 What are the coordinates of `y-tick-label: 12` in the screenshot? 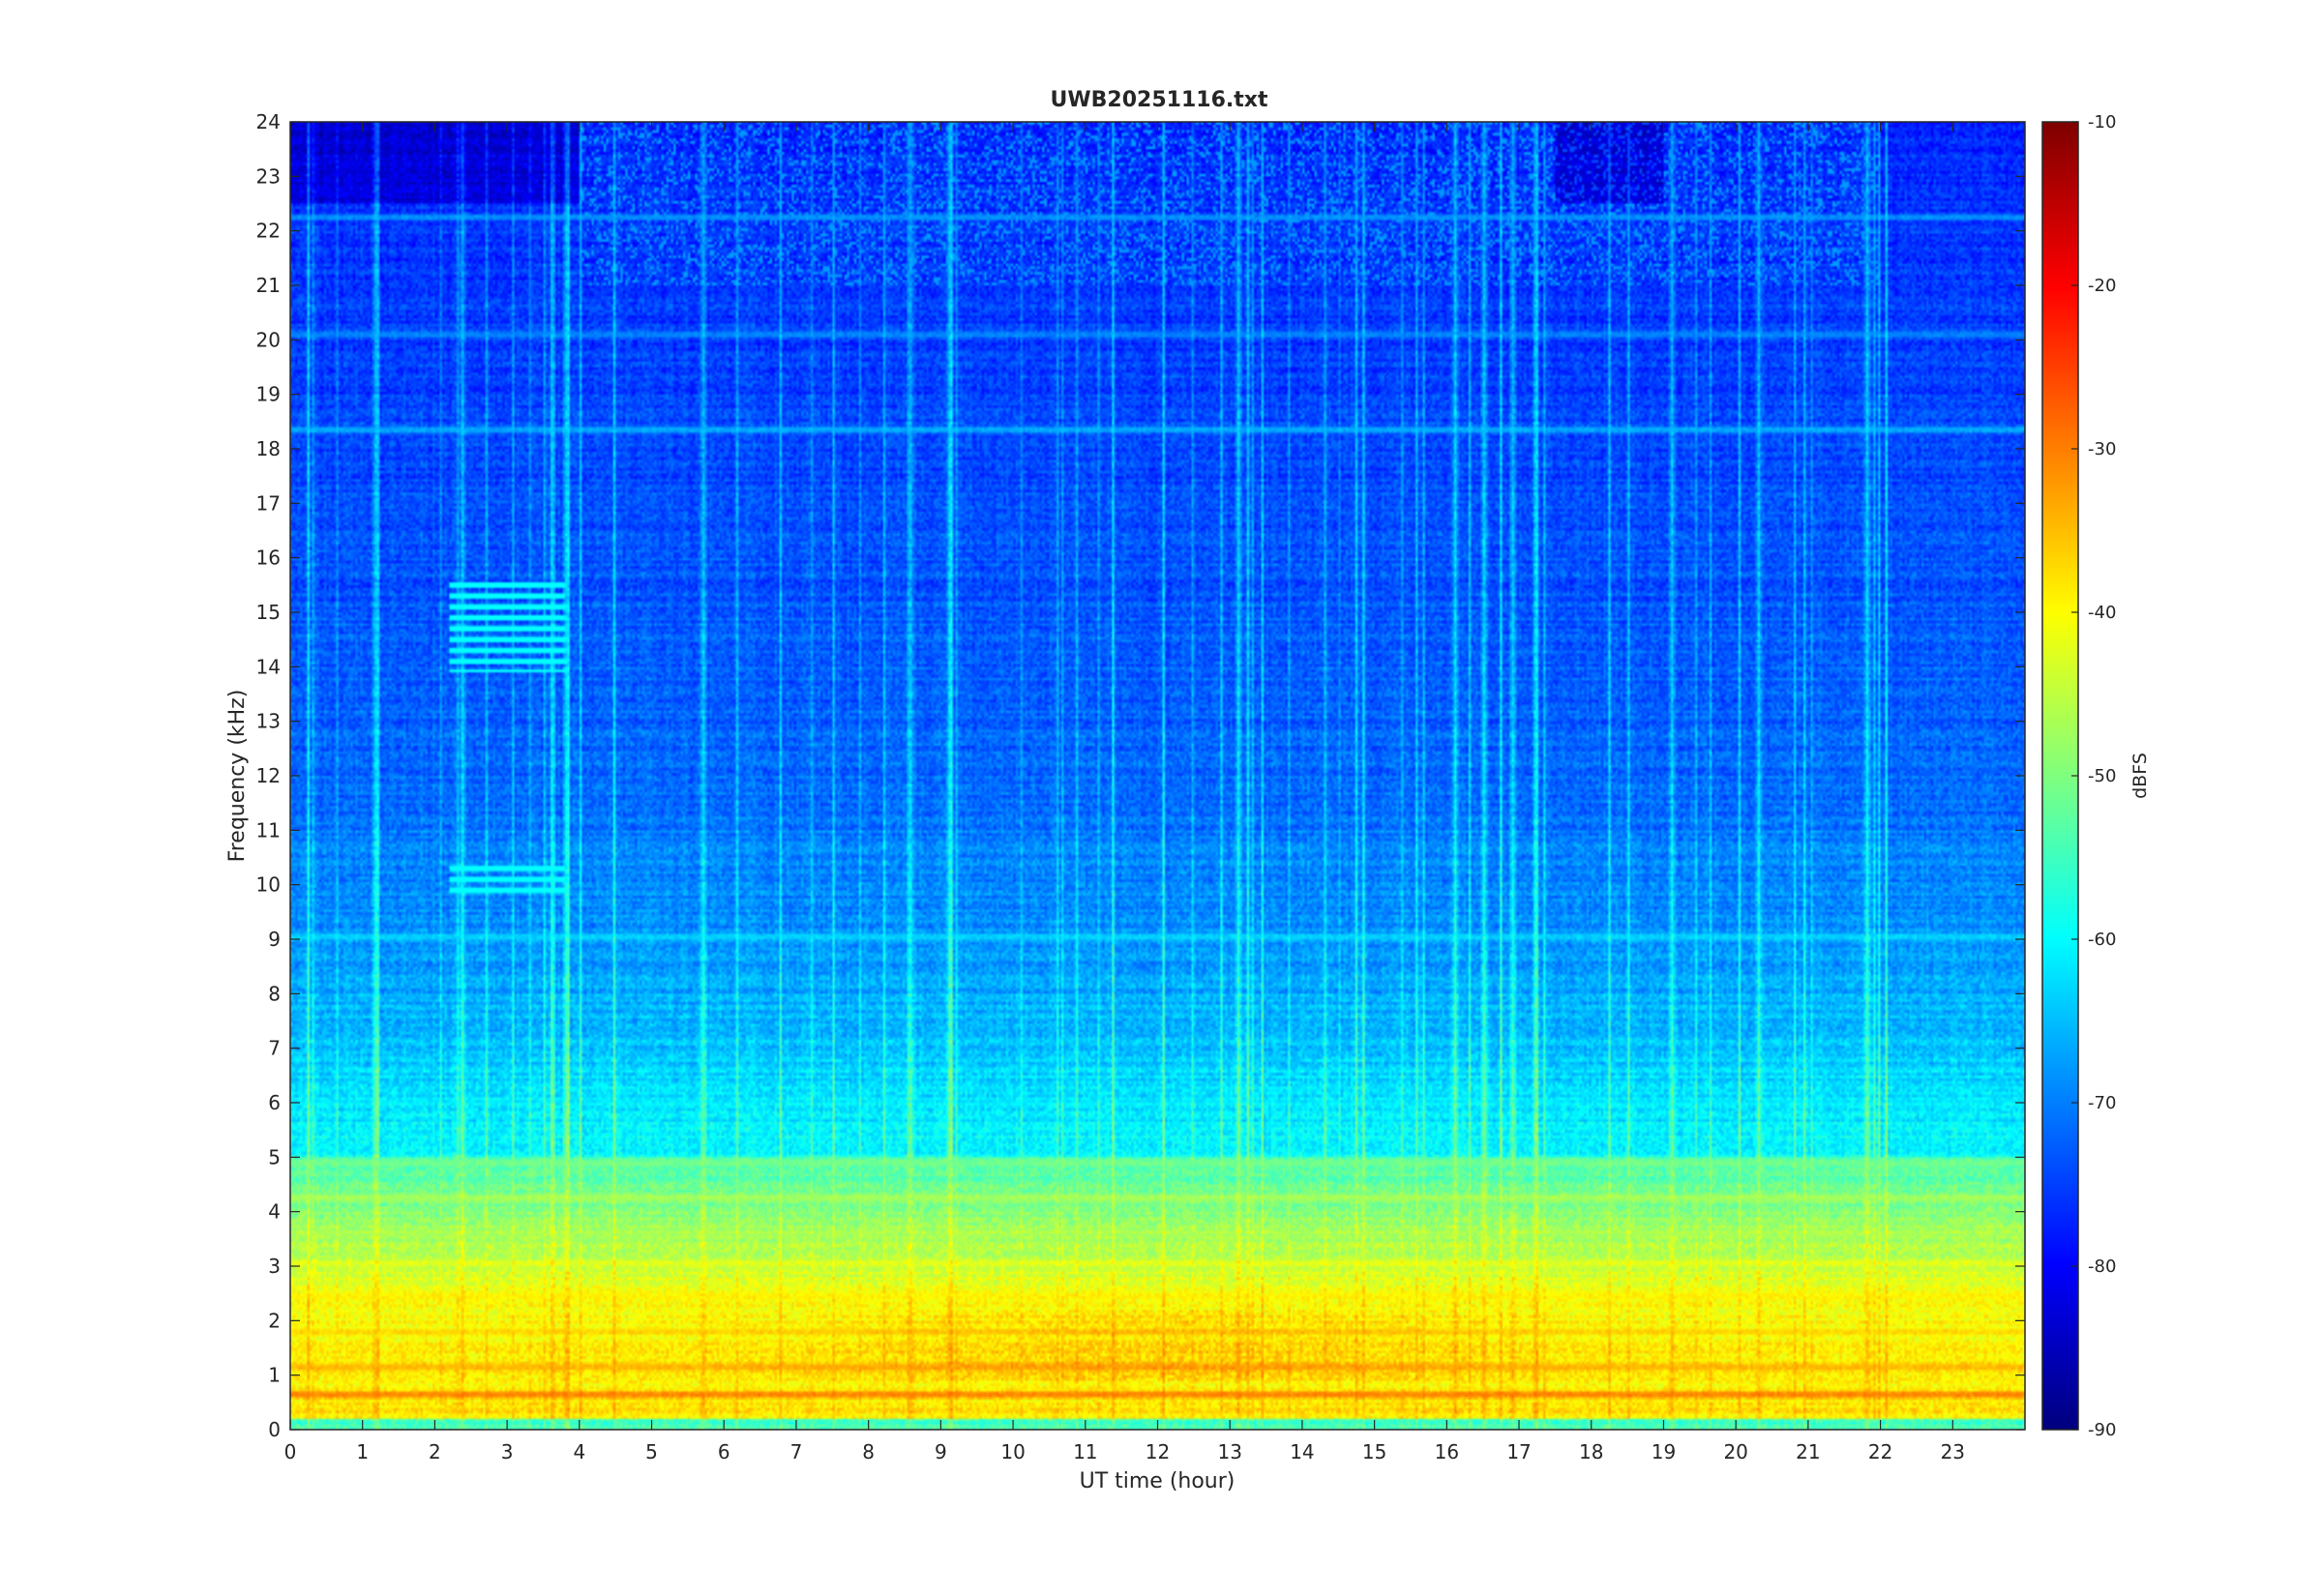 It's located at (268, 775).